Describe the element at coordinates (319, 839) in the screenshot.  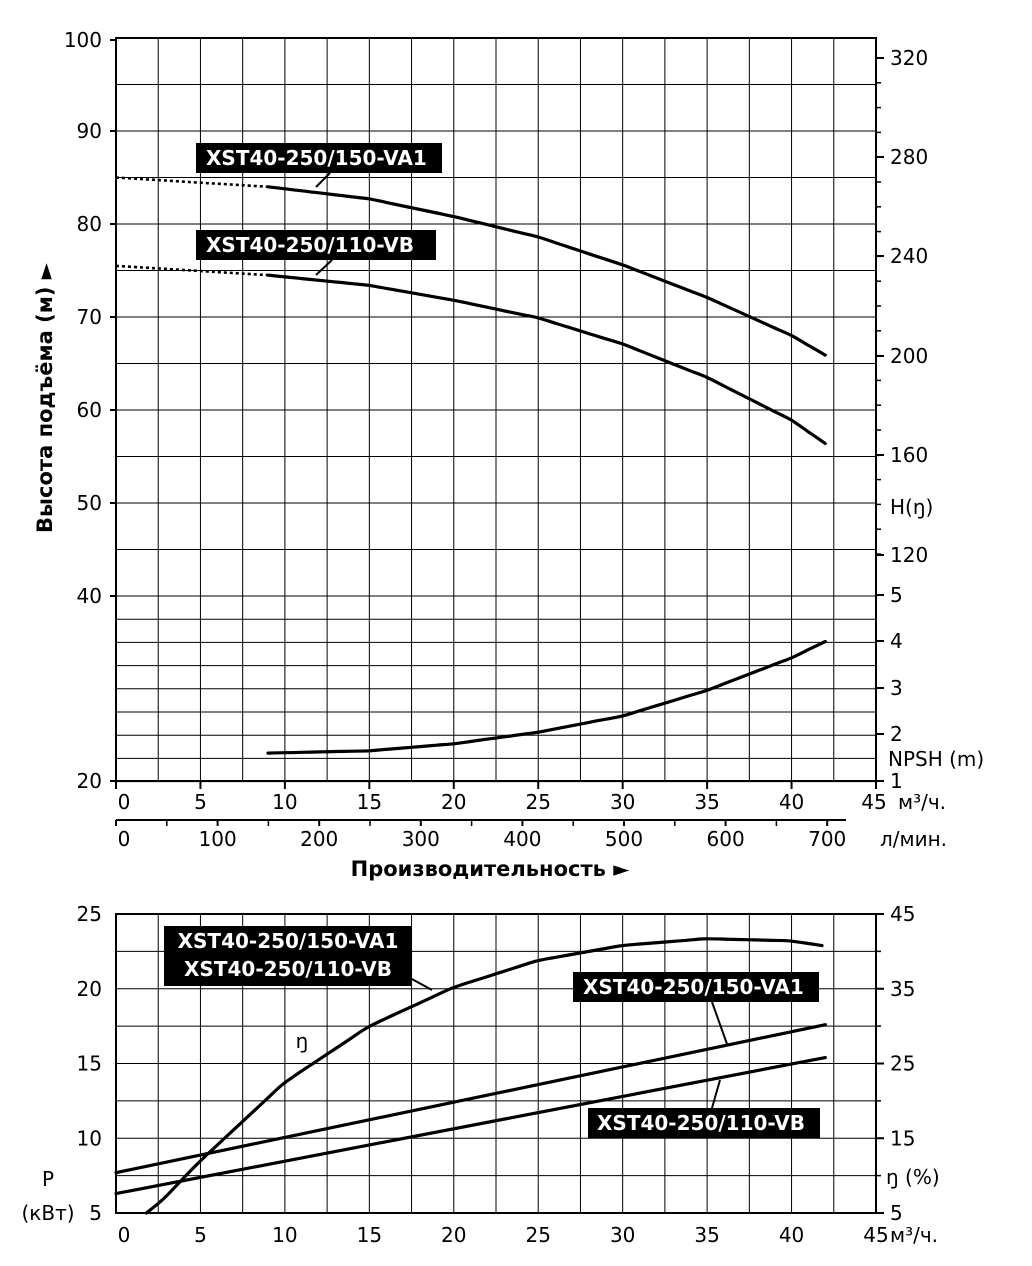
I see `lmin-tick-label: 200` at that location.